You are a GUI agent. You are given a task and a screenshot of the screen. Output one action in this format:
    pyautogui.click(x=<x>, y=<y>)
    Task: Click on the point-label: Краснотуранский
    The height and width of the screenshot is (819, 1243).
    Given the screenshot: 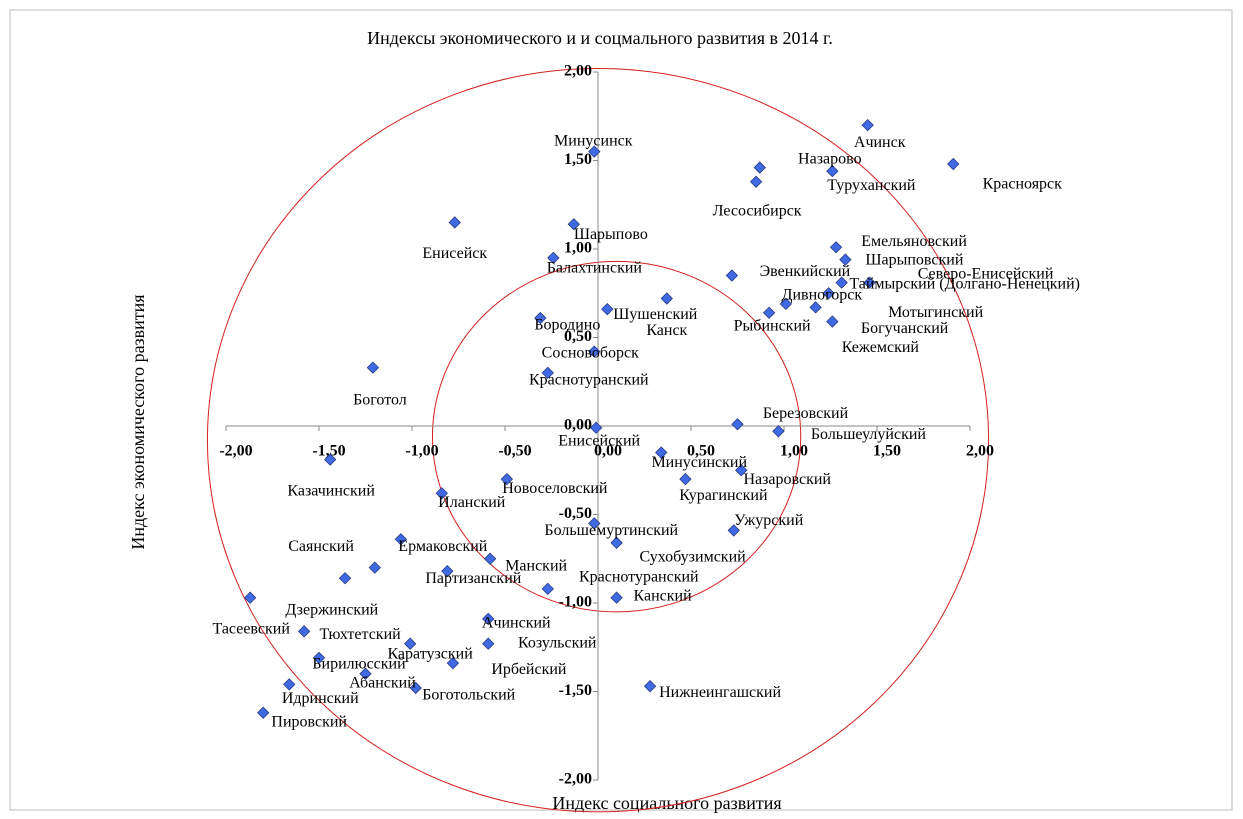 What is the action you would take?
    pyautogui.click(x=639, y=577)
    